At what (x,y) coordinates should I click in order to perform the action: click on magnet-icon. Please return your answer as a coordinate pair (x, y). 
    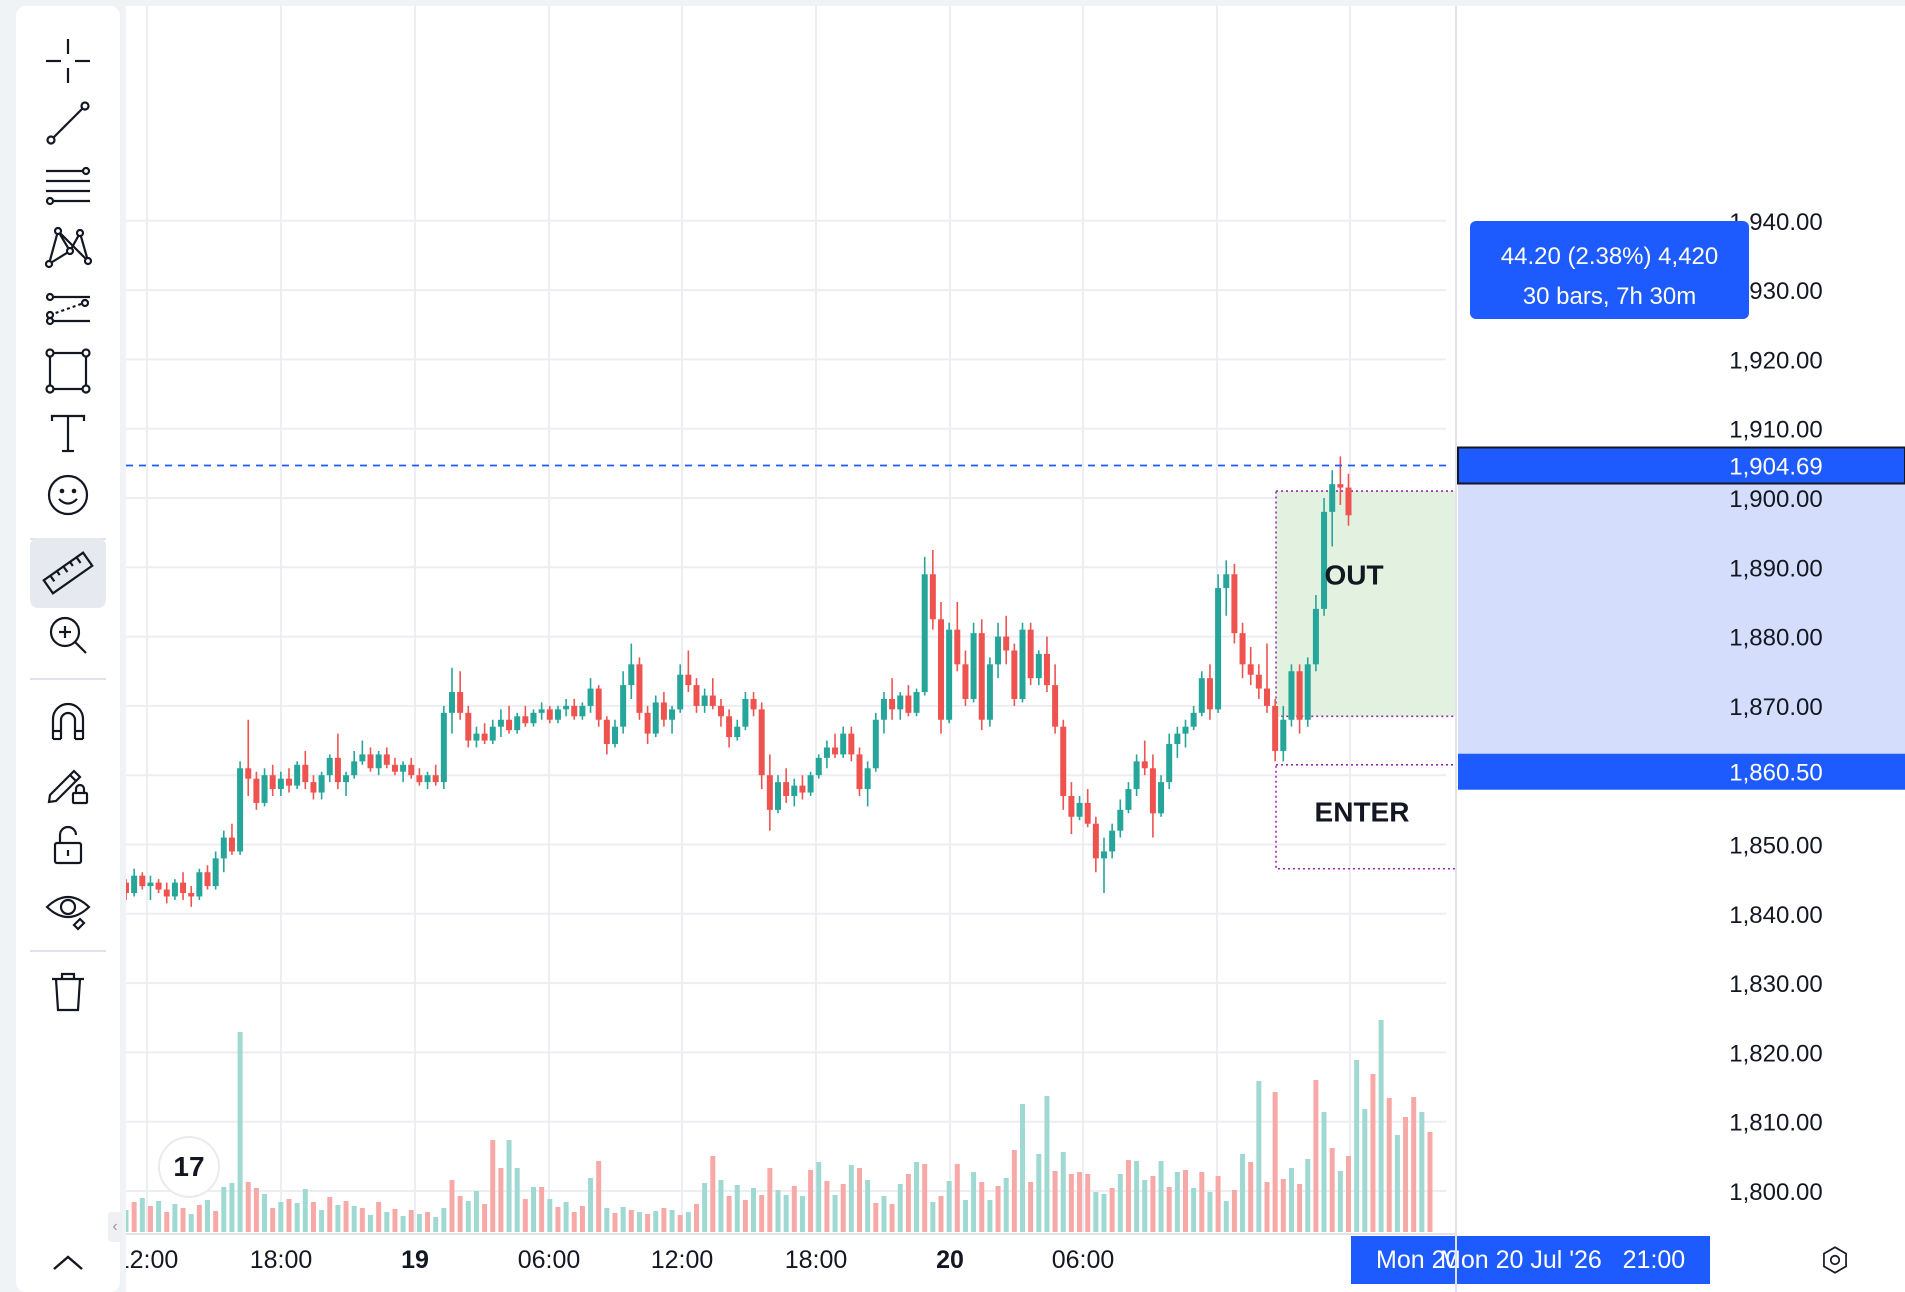
    Looking at the image, I should click on (68, 721).